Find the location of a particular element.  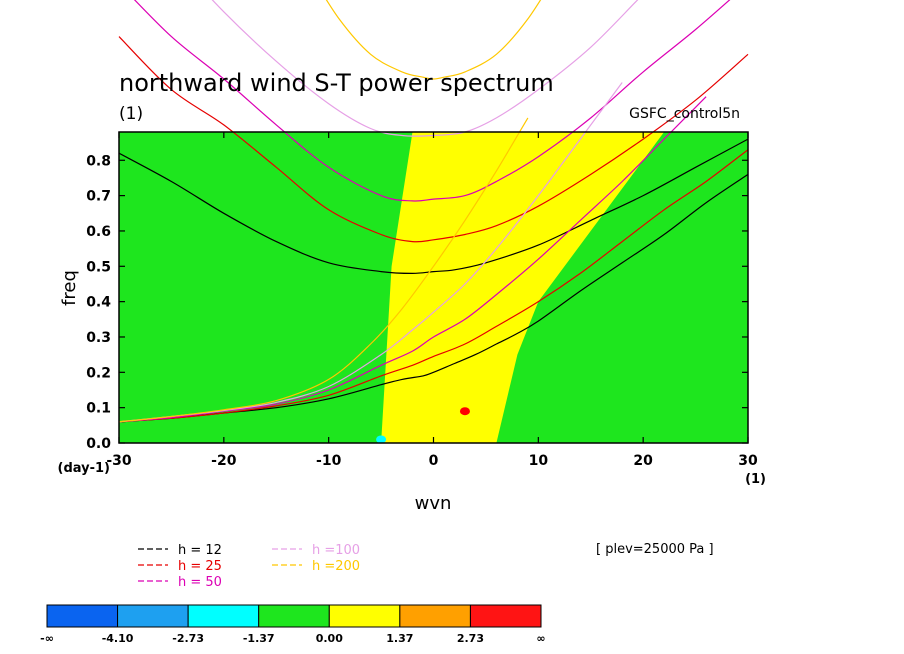

y-tick-label: 0.6 is located at coordinates (98, 232).